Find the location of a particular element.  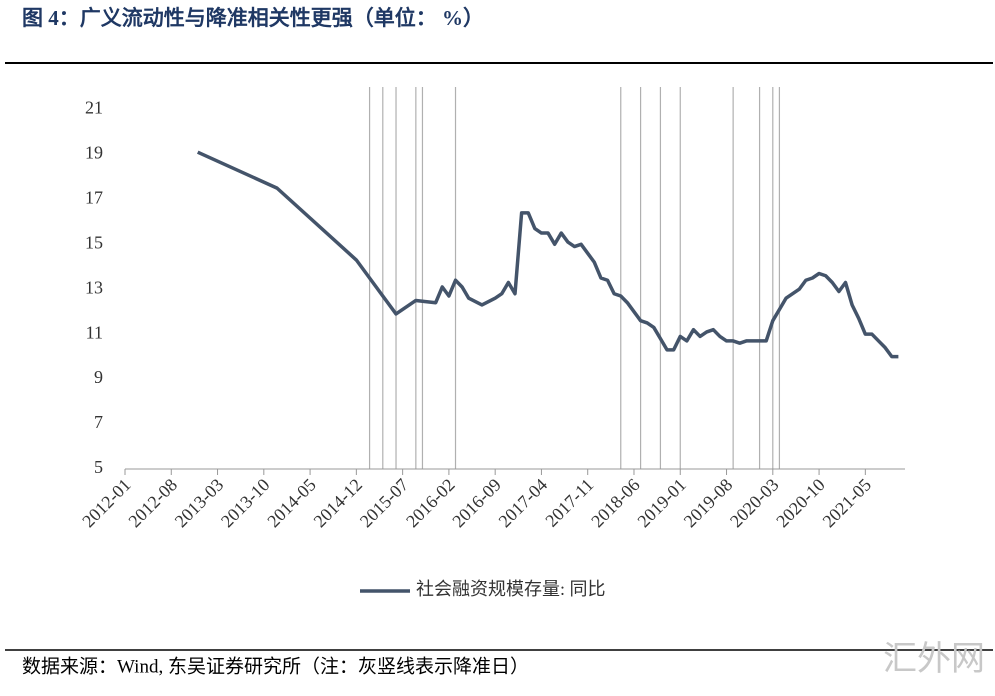

x-tick-label: 2012-01 is located at coordinates (106, 503).